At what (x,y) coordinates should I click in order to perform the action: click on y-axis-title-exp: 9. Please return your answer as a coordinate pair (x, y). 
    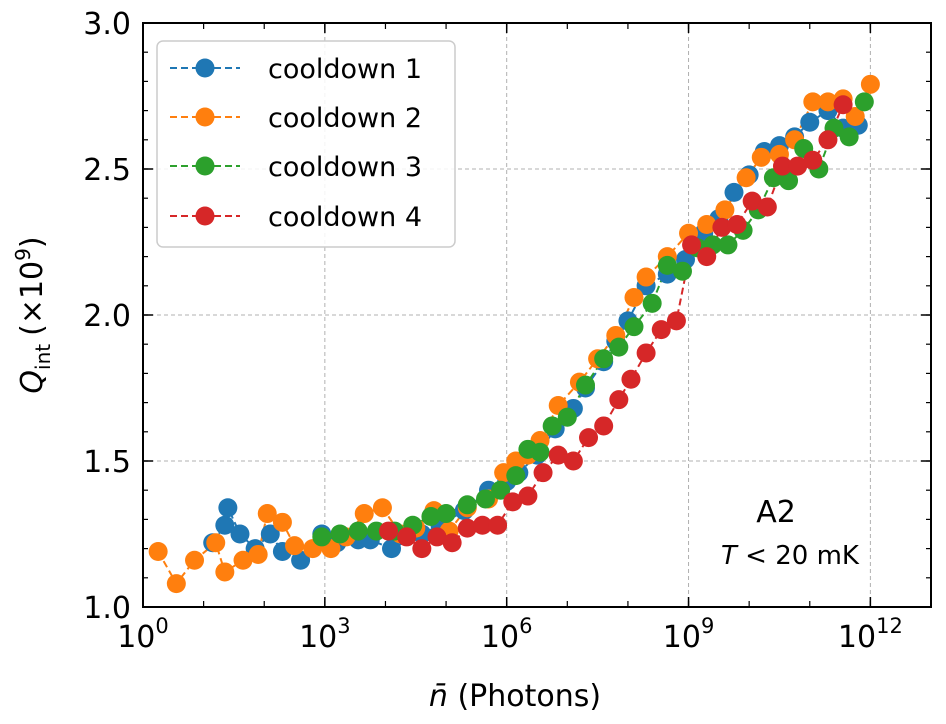
    Looking at the image, I should click on (23, 254).